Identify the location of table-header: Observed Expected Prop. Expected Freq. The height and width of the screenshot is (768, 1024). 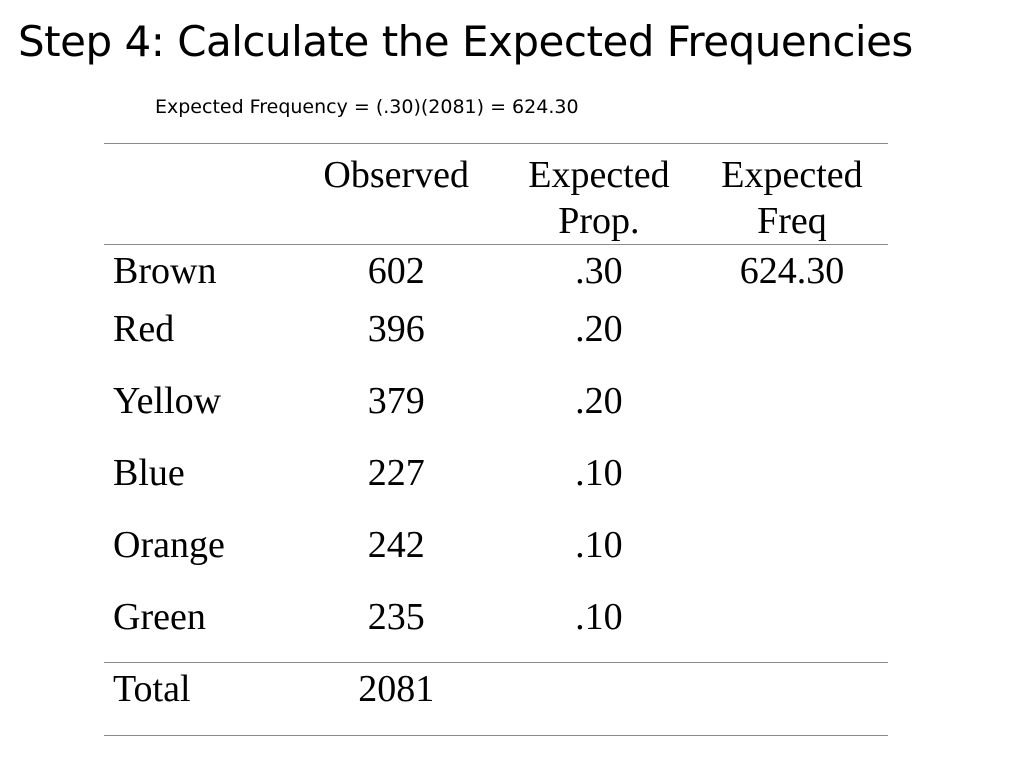
(496, 194).